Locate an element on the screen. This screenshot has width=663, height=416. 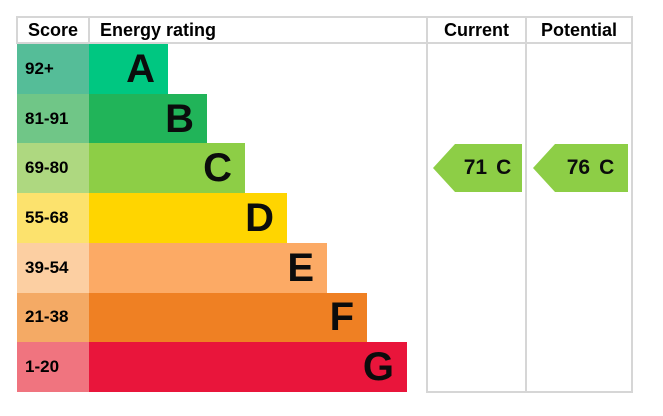
potential-column-divider is located at coordinates (526, 204).